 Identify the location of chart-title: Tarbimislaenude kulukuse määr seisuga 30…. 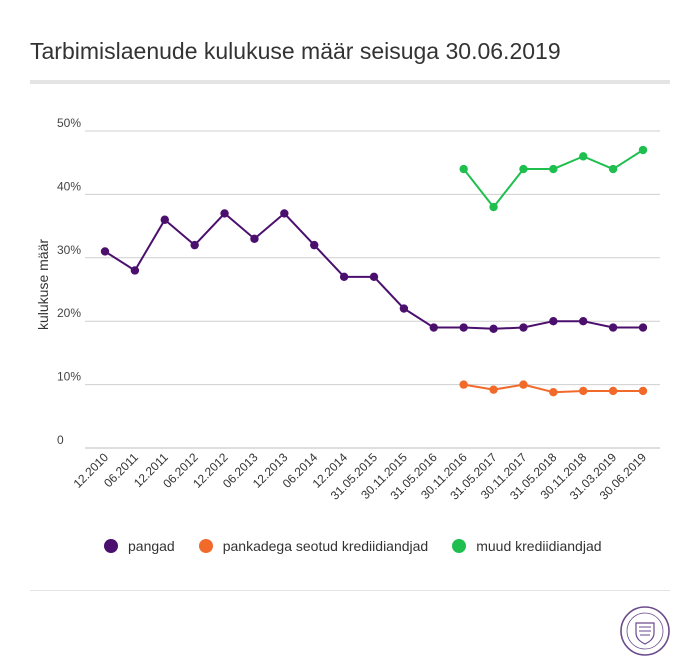
(295, 51).